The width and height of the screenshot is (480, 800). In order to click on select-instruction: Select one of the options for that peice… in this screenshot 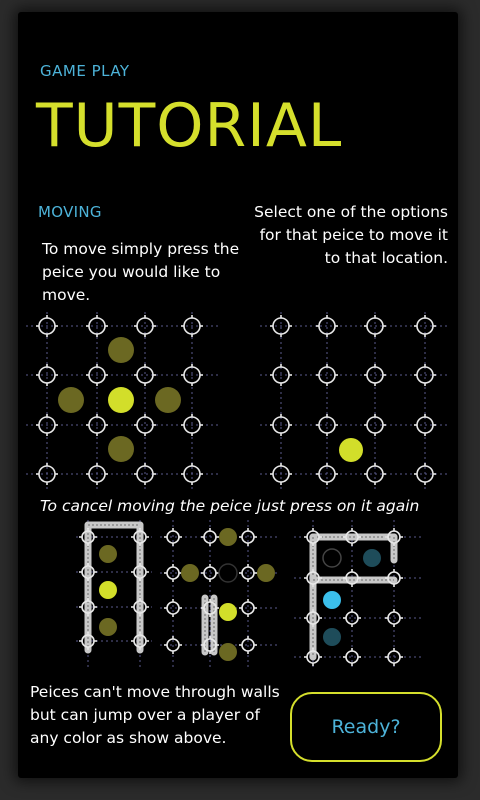, I will do `click(351, 235)`.